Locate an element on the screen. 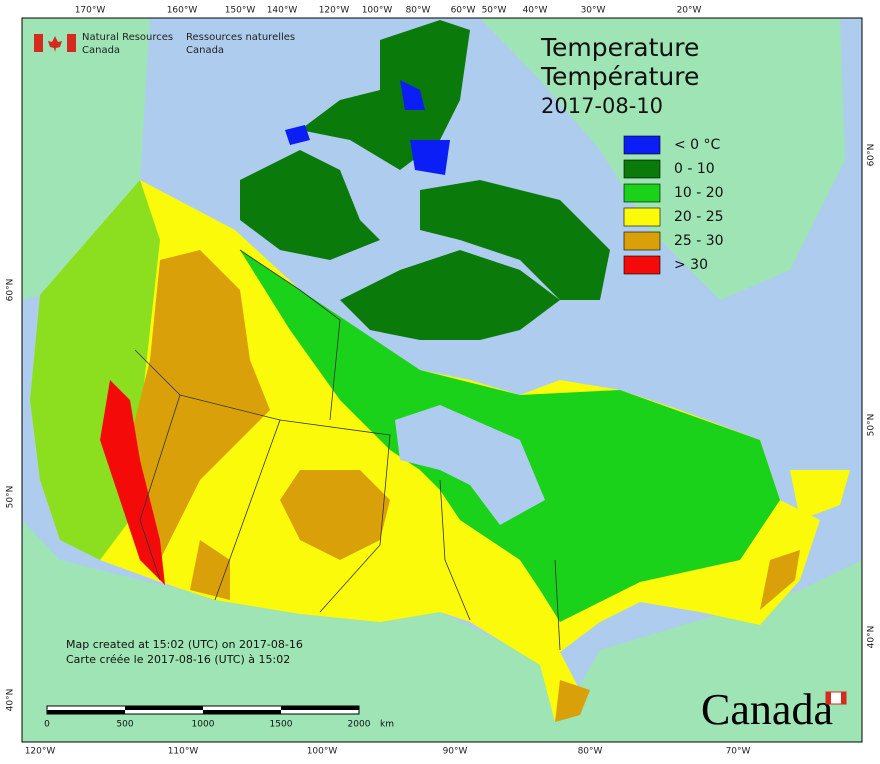  alaska is located at coordinates (86, 159).